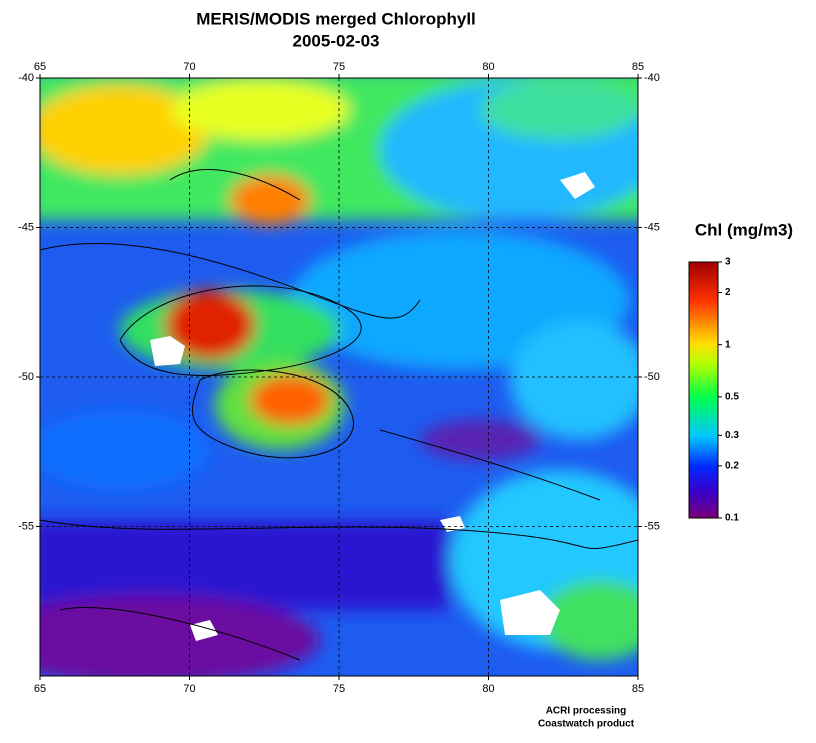  Describe the element at coordinates (732, 518) in the screenshot. I see `colorbar-tick-label: 0.1` at that location.